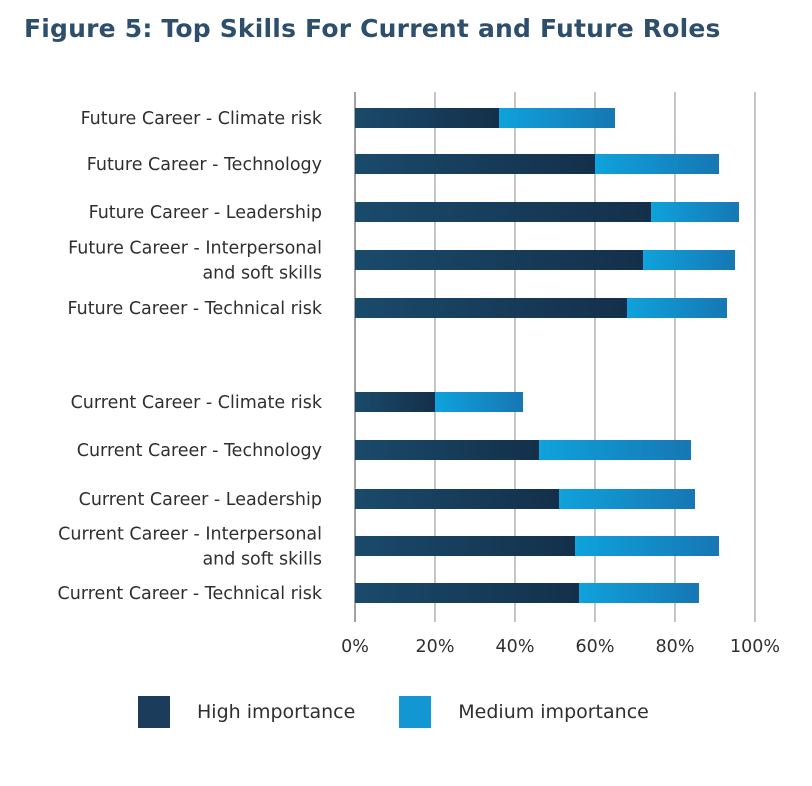 The width and height of the screenshot is (812, 786). I want to click on category-label-8-line-0: Current Career - Interpersonal, so click(190, 535).